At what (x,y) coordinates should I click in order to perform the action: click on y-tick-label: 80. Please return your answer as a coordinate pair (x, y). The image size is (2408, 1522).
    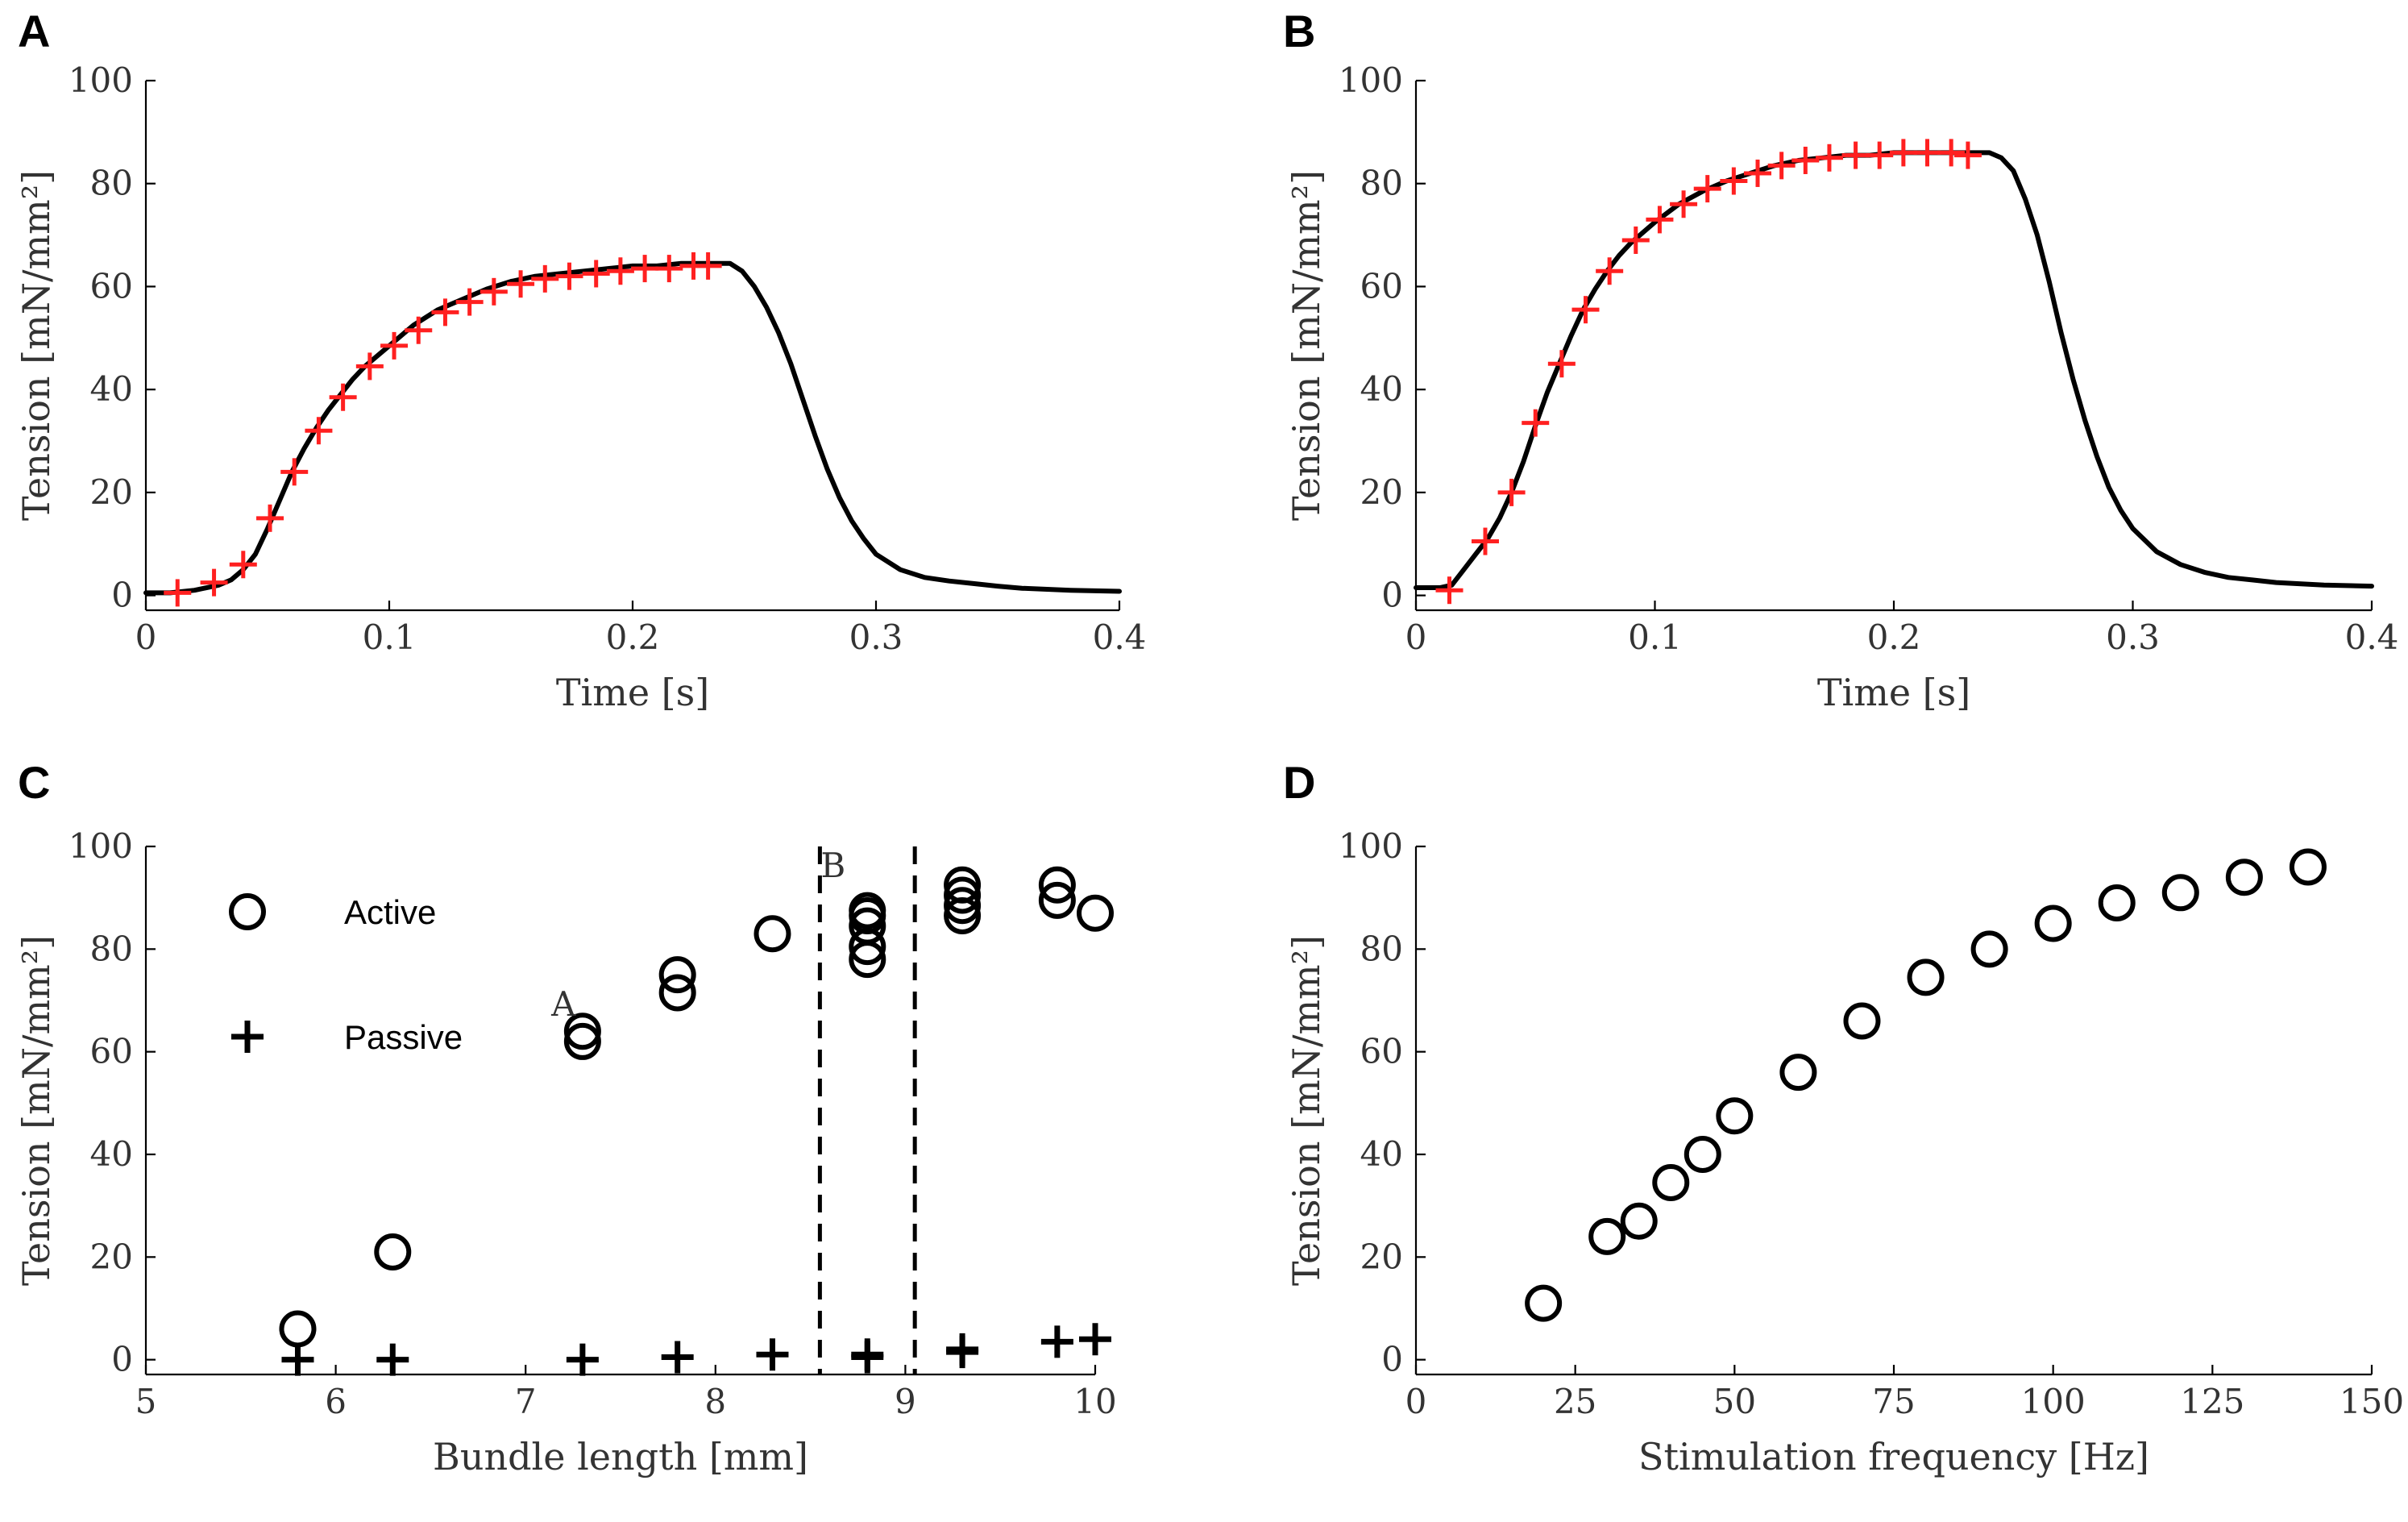
    Looking at the image, I should click on (1381, 183).